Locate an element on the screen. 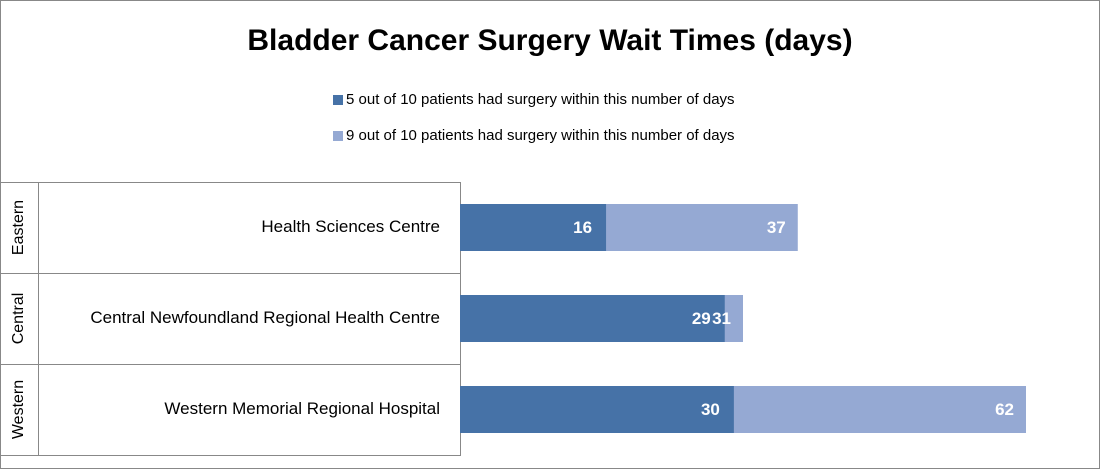  value-label: 37 is located at coordinates (776, 227).